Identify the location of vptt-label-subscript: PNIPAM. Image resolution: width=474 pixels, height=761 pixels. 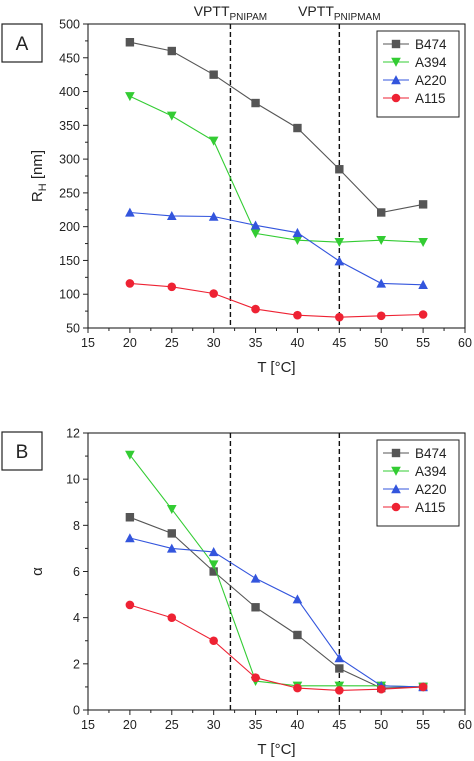
(249, 17).